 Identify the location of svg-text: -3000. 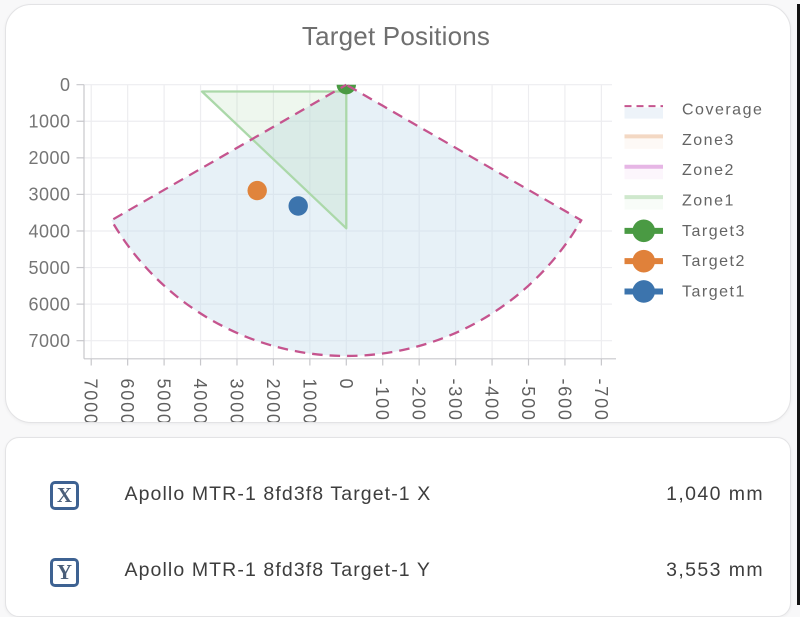
(455, 401).